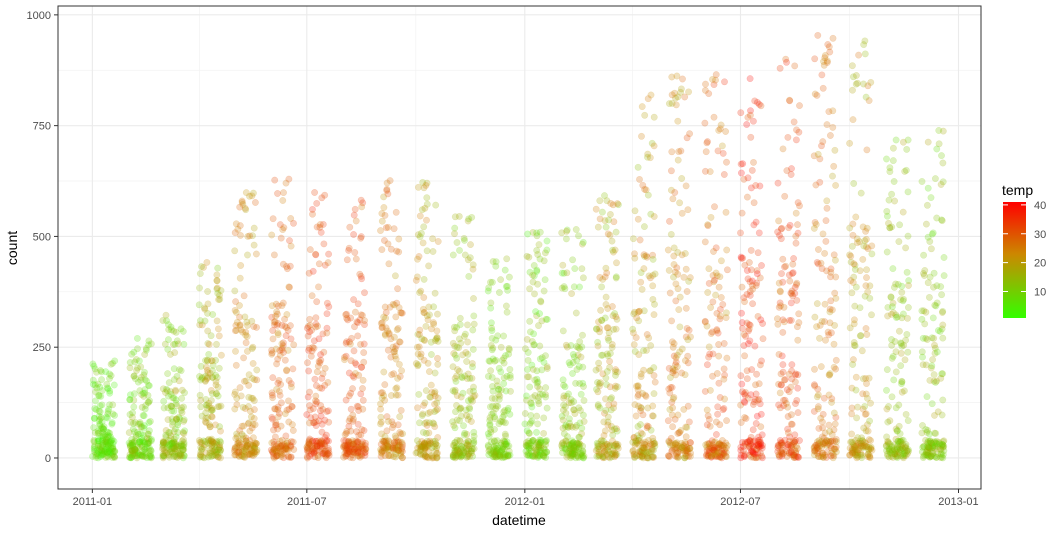  I want to click on y-tick-label: 0, so click(48, 459).